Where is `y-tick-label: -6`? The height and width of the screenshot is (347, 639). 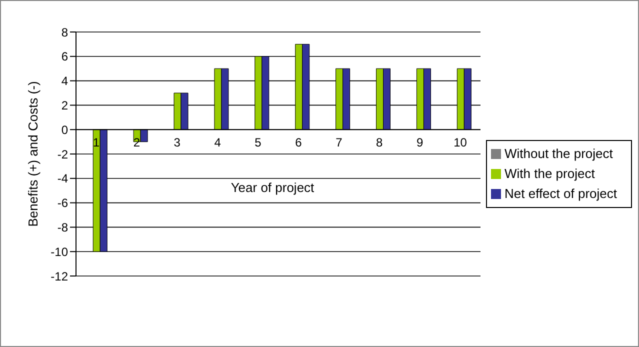 y-tick-label: -6 is located at coordinates (62, 203).